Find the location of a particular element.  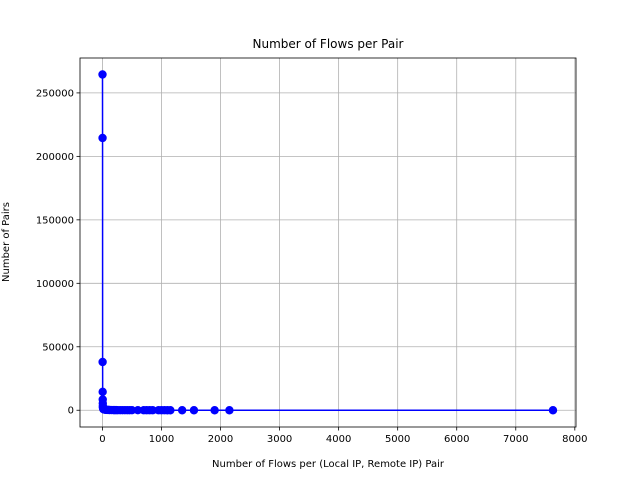

y-tick-label: 150000 is located at coordinates (55, 220).